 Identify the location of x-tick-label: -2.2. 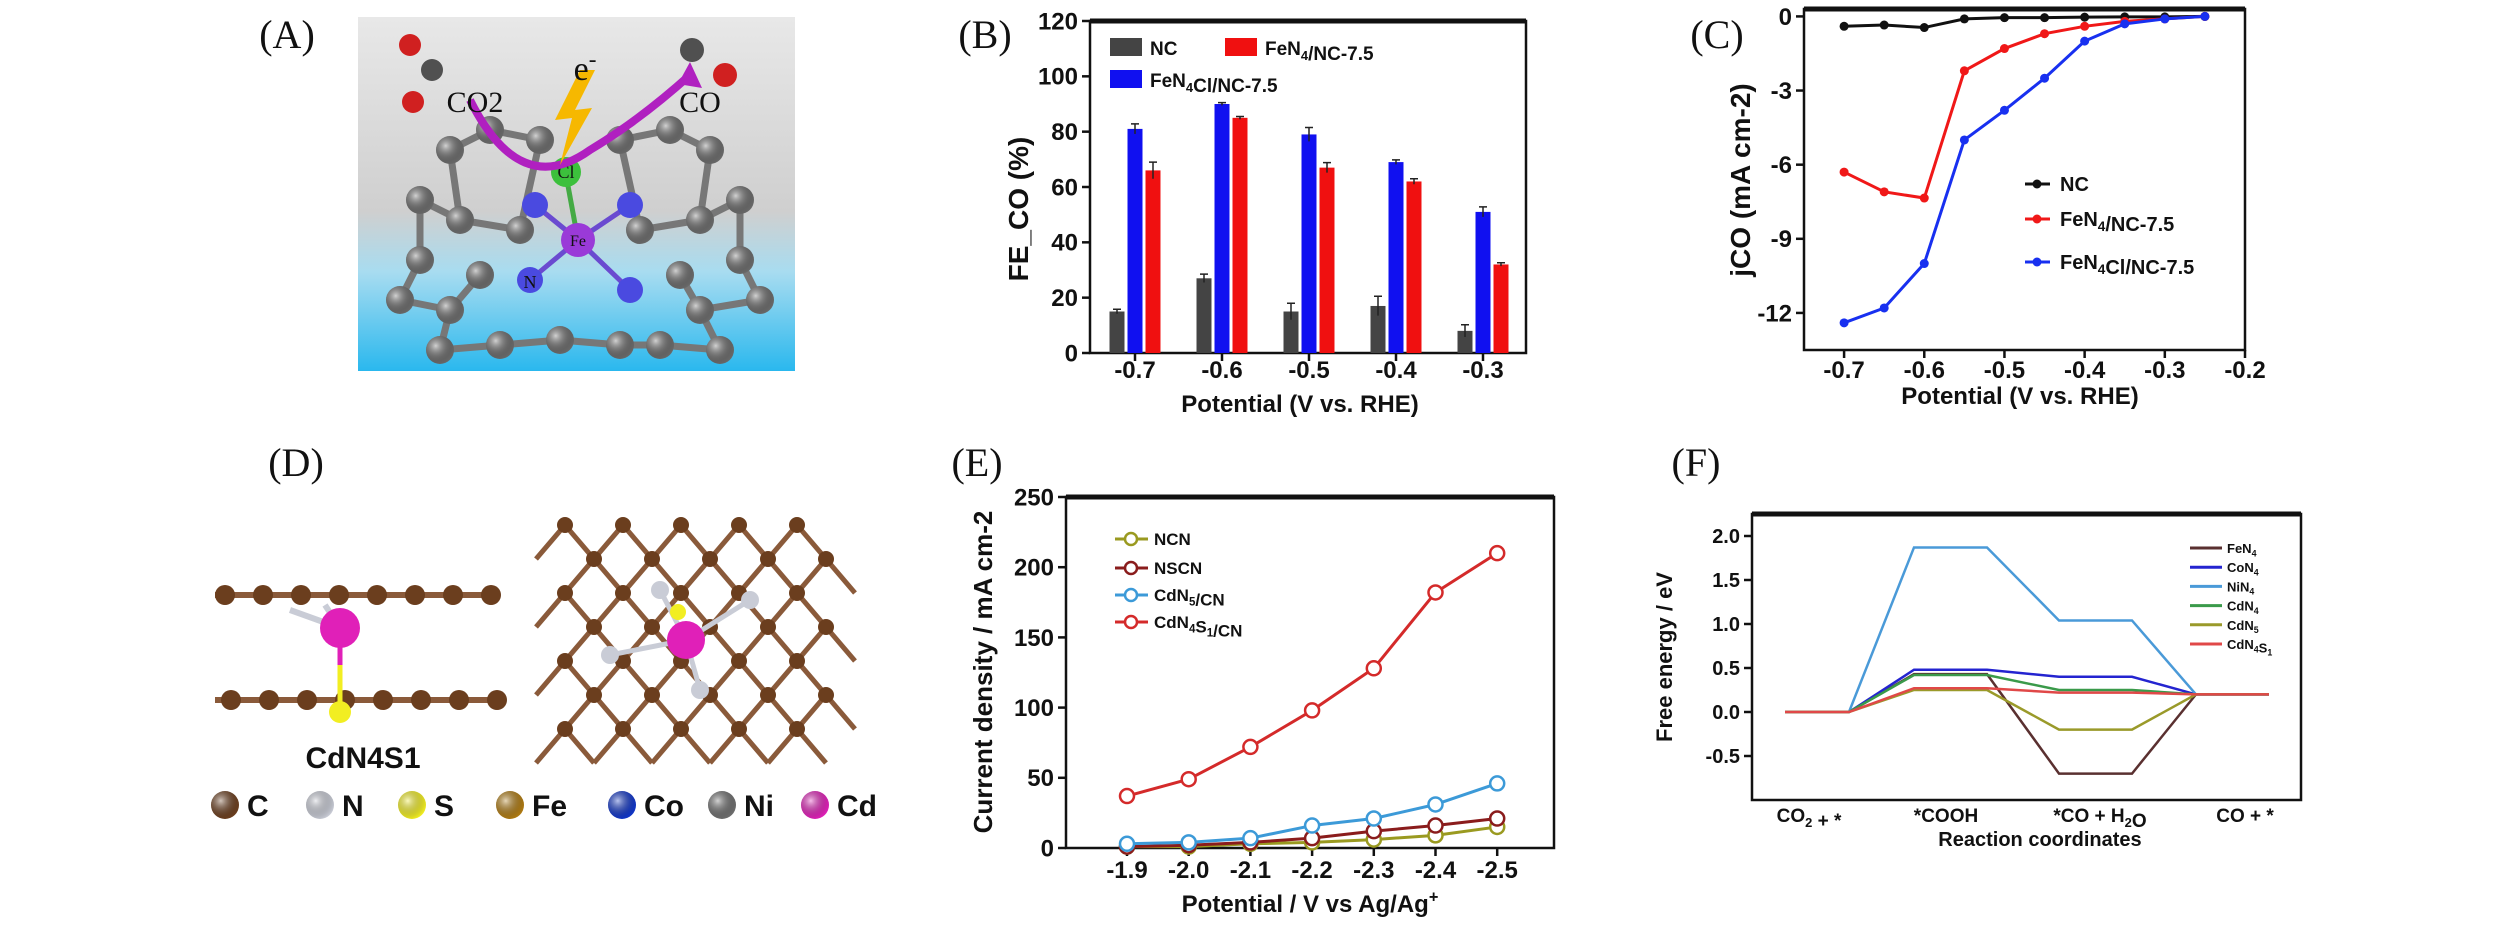
(1311, 870).